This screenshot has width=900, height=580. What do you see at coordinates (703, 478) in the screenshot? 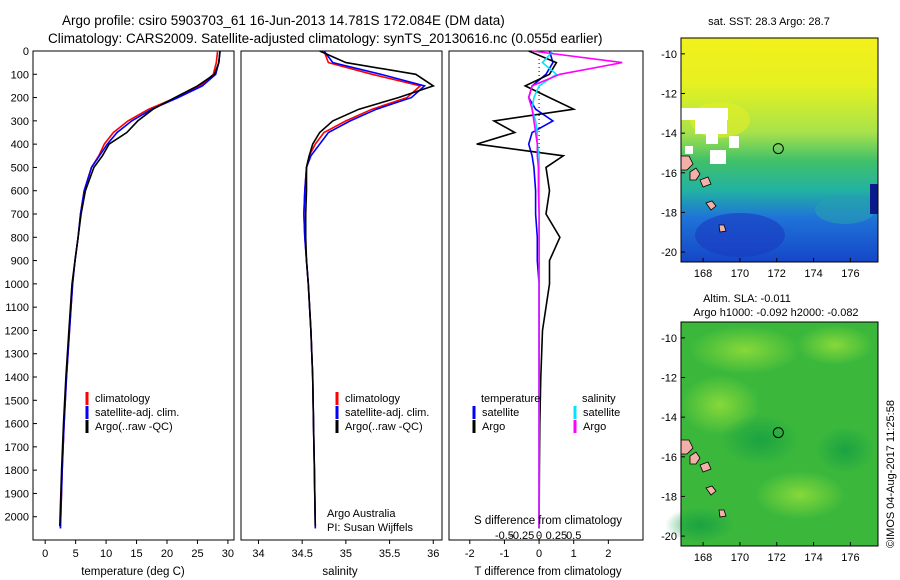
I see `sla-island-shapes` at bounding box center [703, 478].